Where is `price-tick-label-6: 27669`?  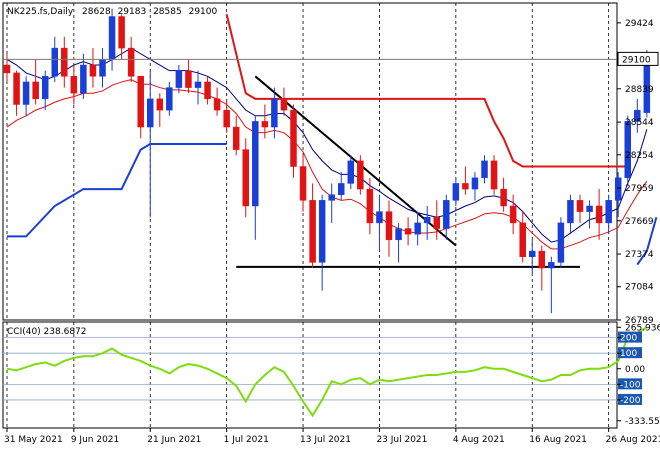 price-tick-label-6: 27669 is located at coordinates (639, 222).